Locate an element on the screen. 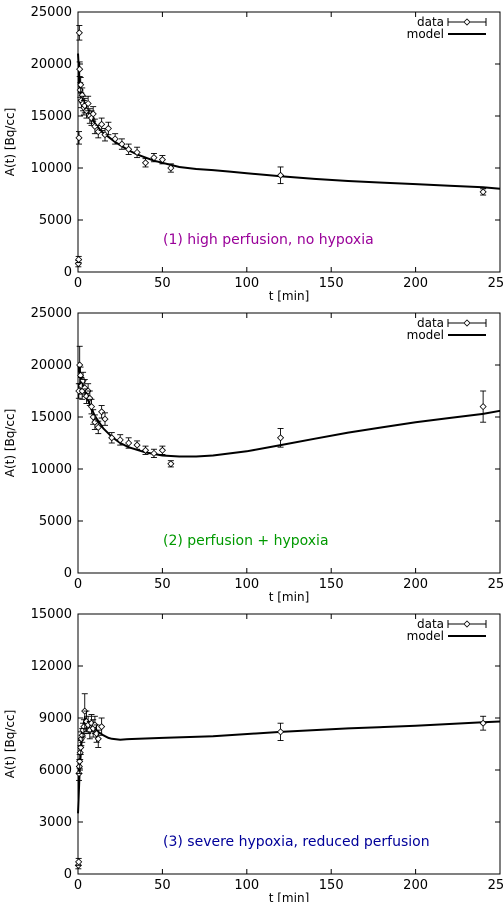 The image size is (503, 902). panel-annotation: (3) severe hypoxia, reduced perfusion is located at coordinates (296, 842).